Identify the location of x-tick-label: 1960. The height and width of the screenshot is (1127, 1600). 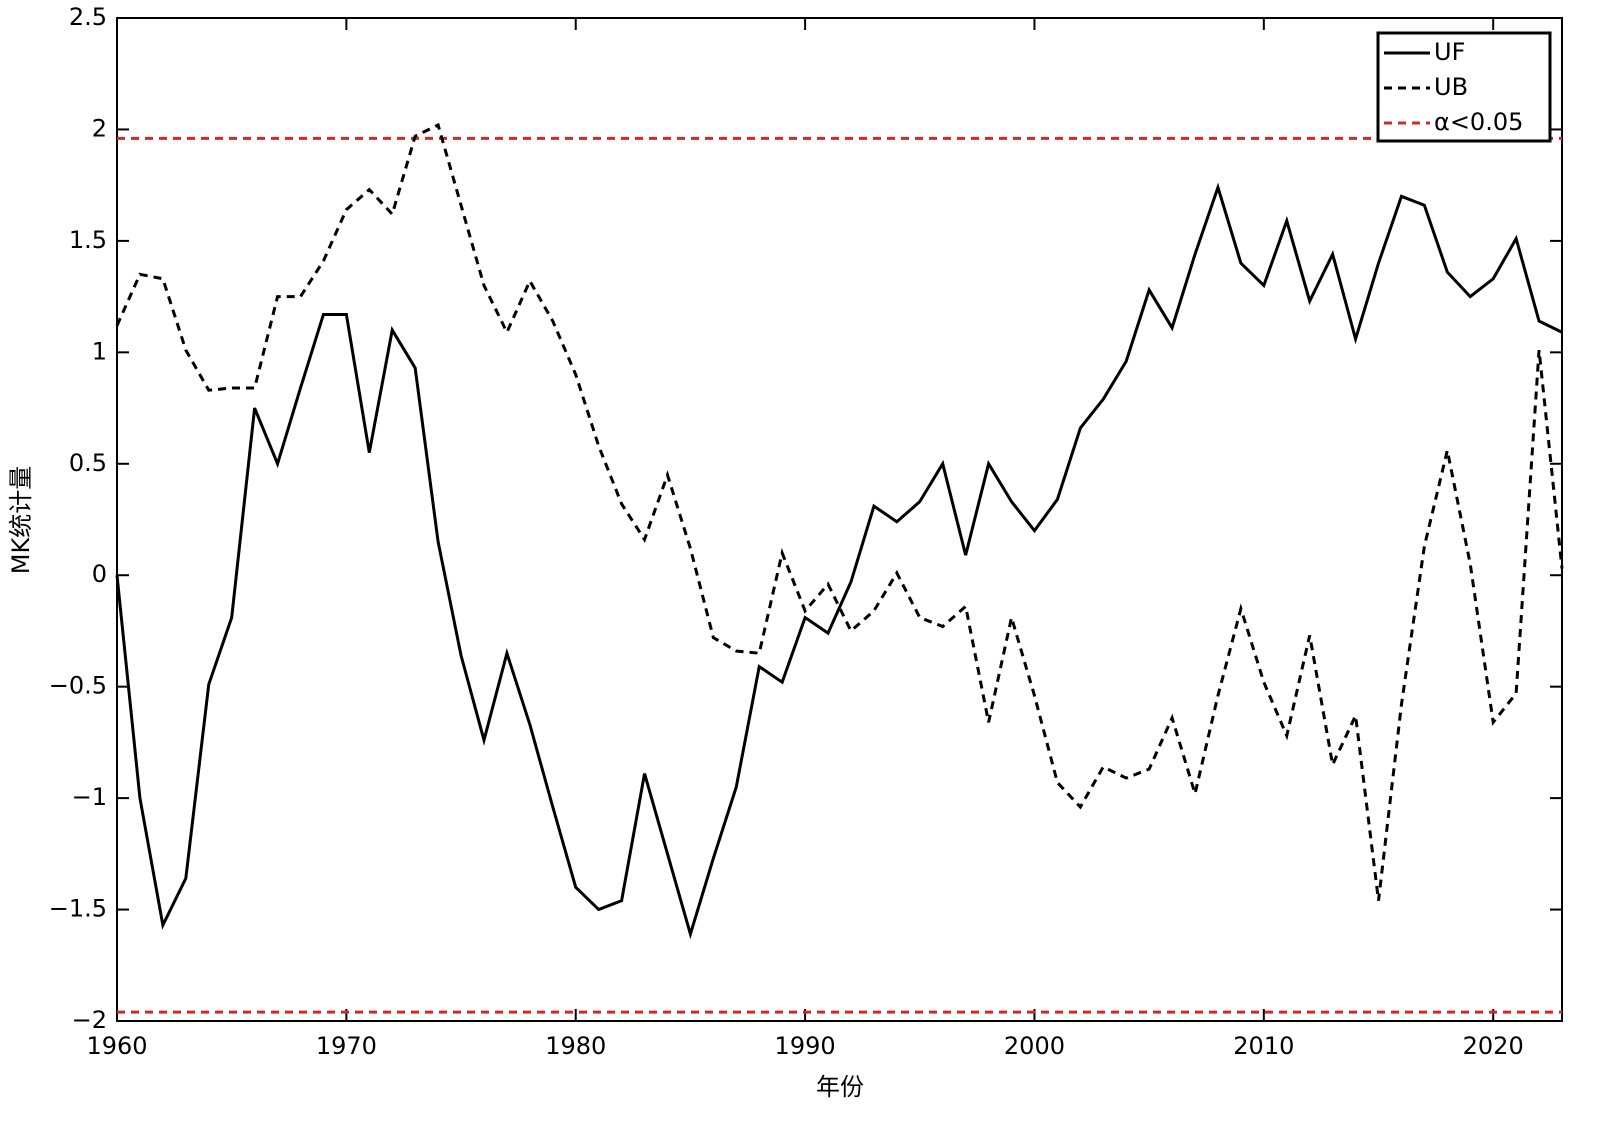
(116, 1046).